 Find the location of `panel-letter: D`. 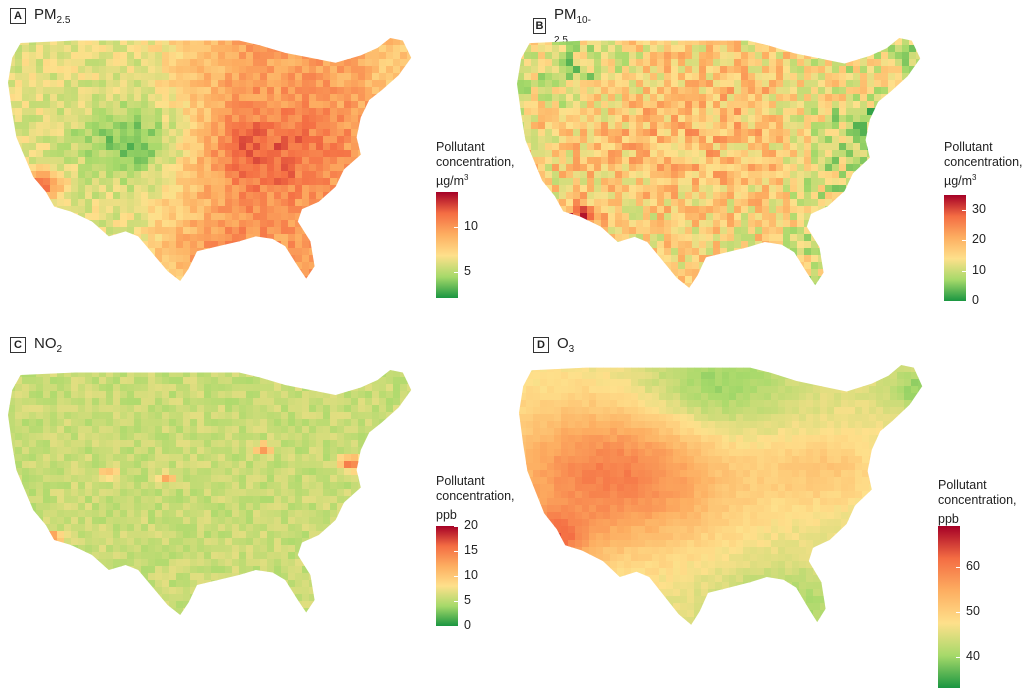

panel-letter: D is located at coordinates (541, 345).